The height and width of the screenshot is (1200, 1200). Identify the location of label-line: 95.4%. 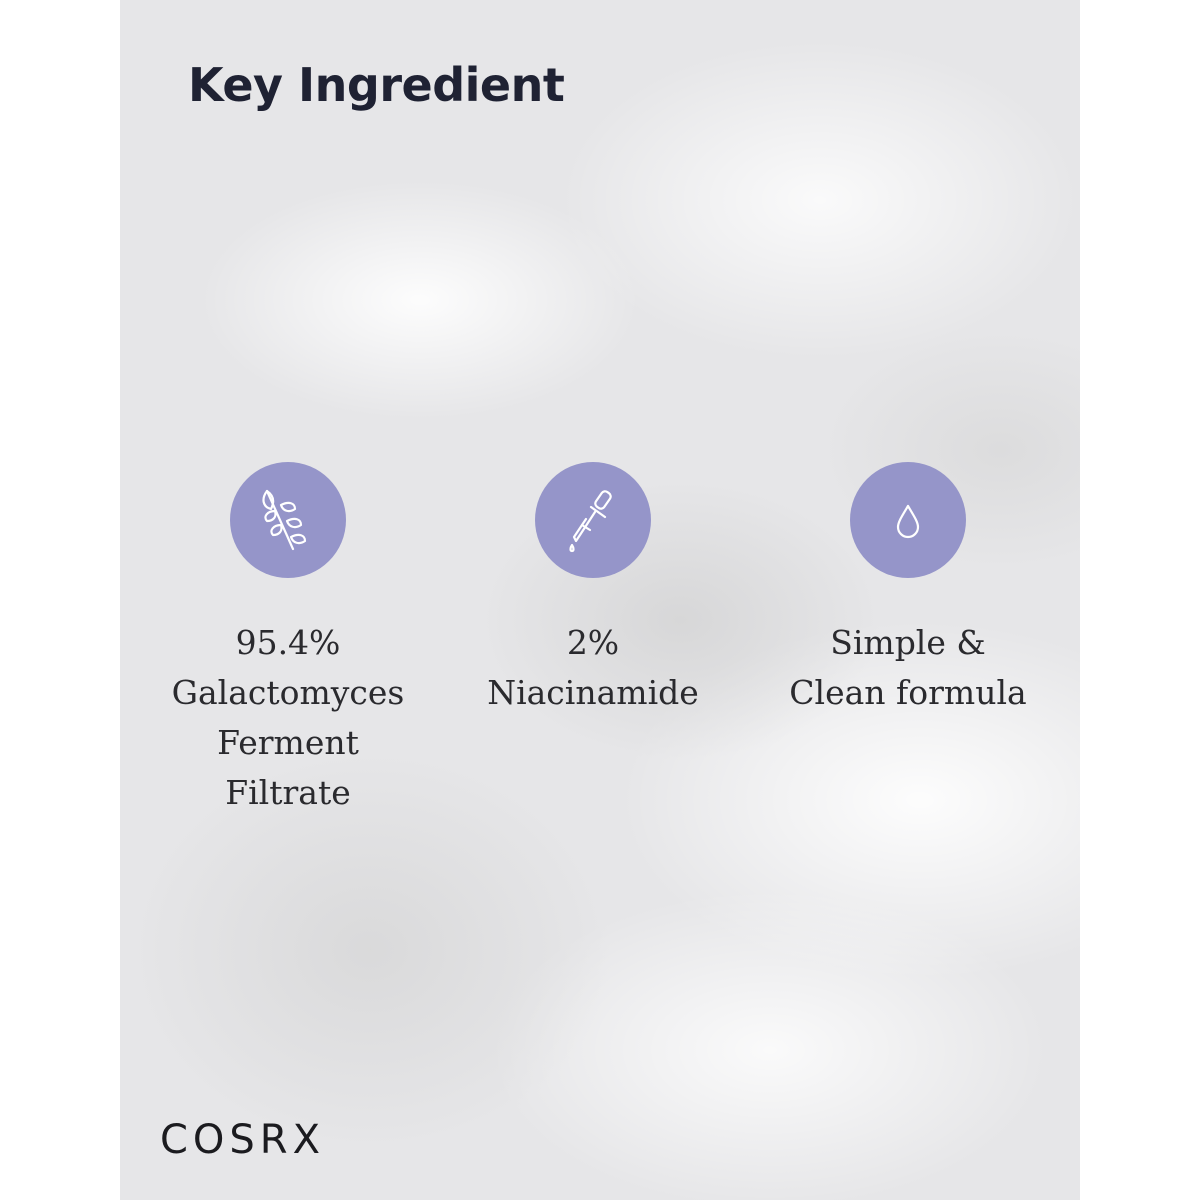
(288, 642).